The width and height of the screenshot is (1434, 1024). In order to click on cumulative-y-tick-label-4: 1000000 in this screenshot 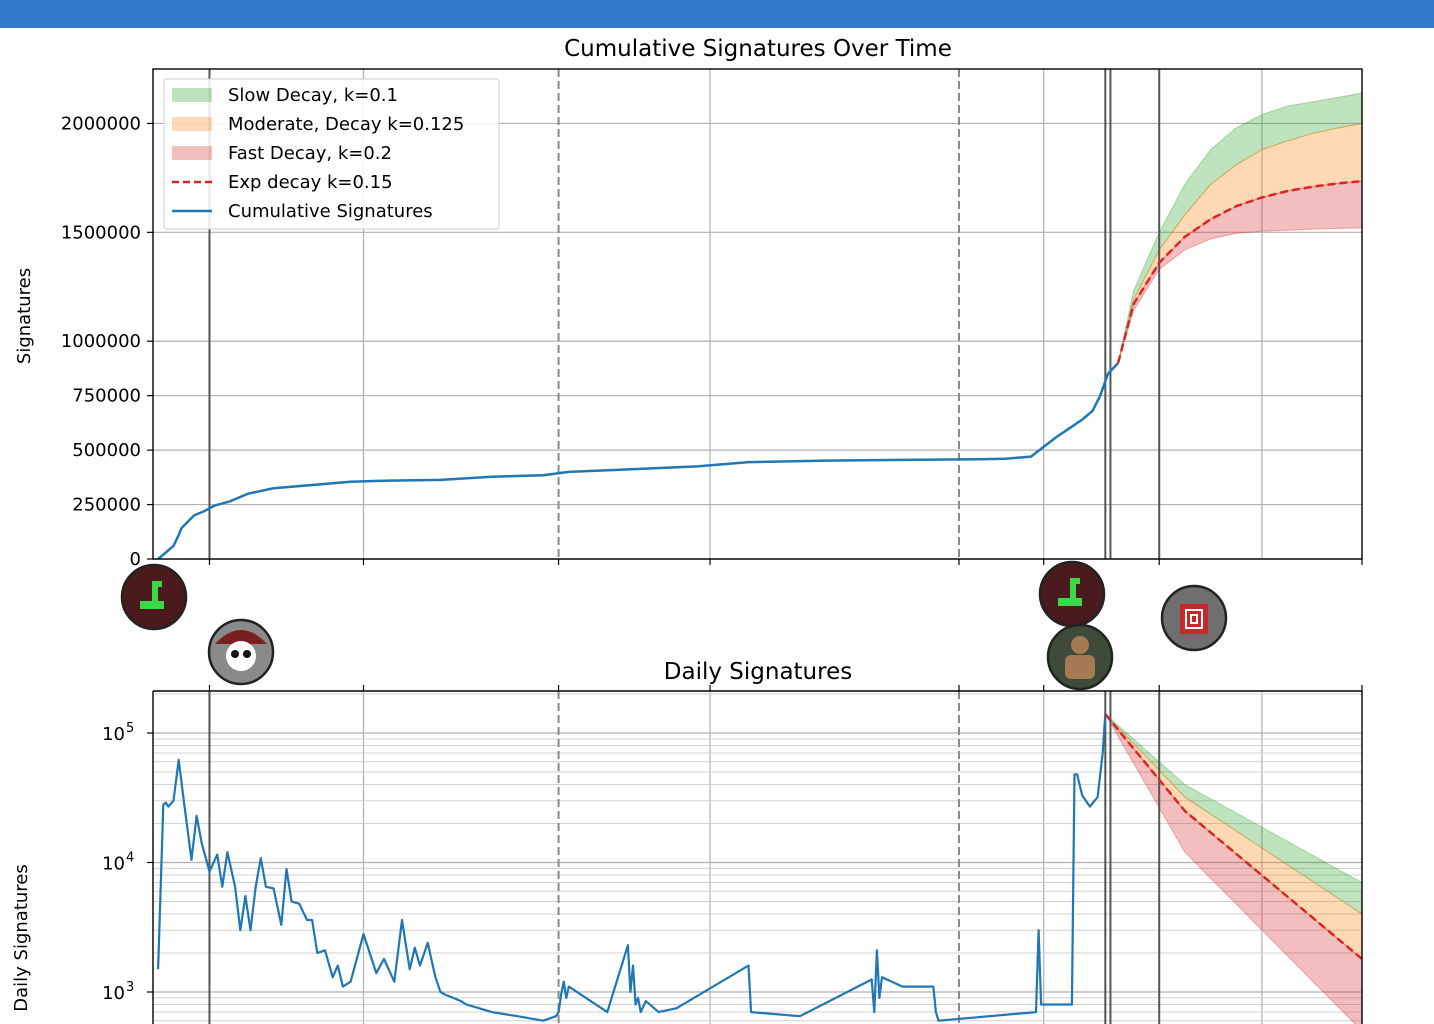, I will do `click(101, 341)`.